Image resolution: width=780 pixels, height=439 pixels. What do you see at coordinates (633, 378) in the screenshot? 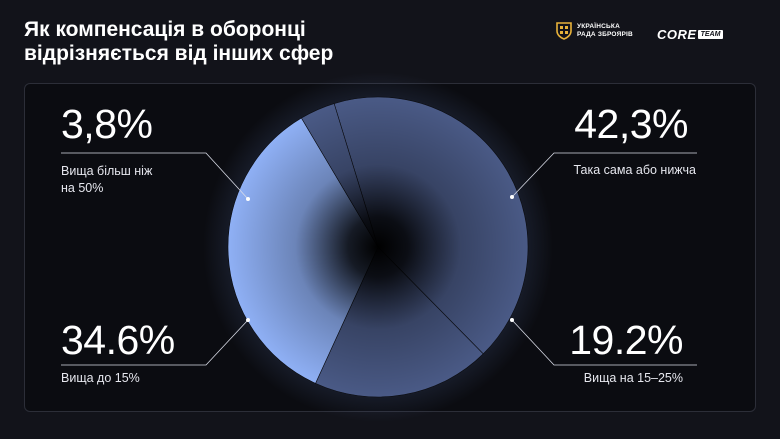
I see `stat-label: Вища на 15–25%` at bounding box center [633, 378].